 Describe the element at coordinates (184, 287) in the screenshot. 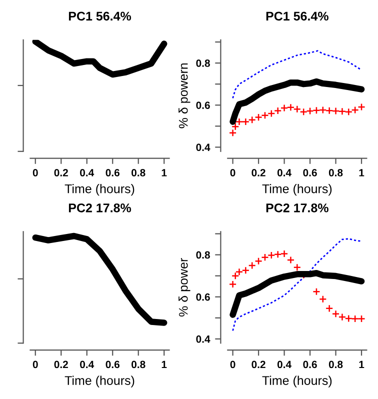

I see `y-axis-title: % δ power` at that location.